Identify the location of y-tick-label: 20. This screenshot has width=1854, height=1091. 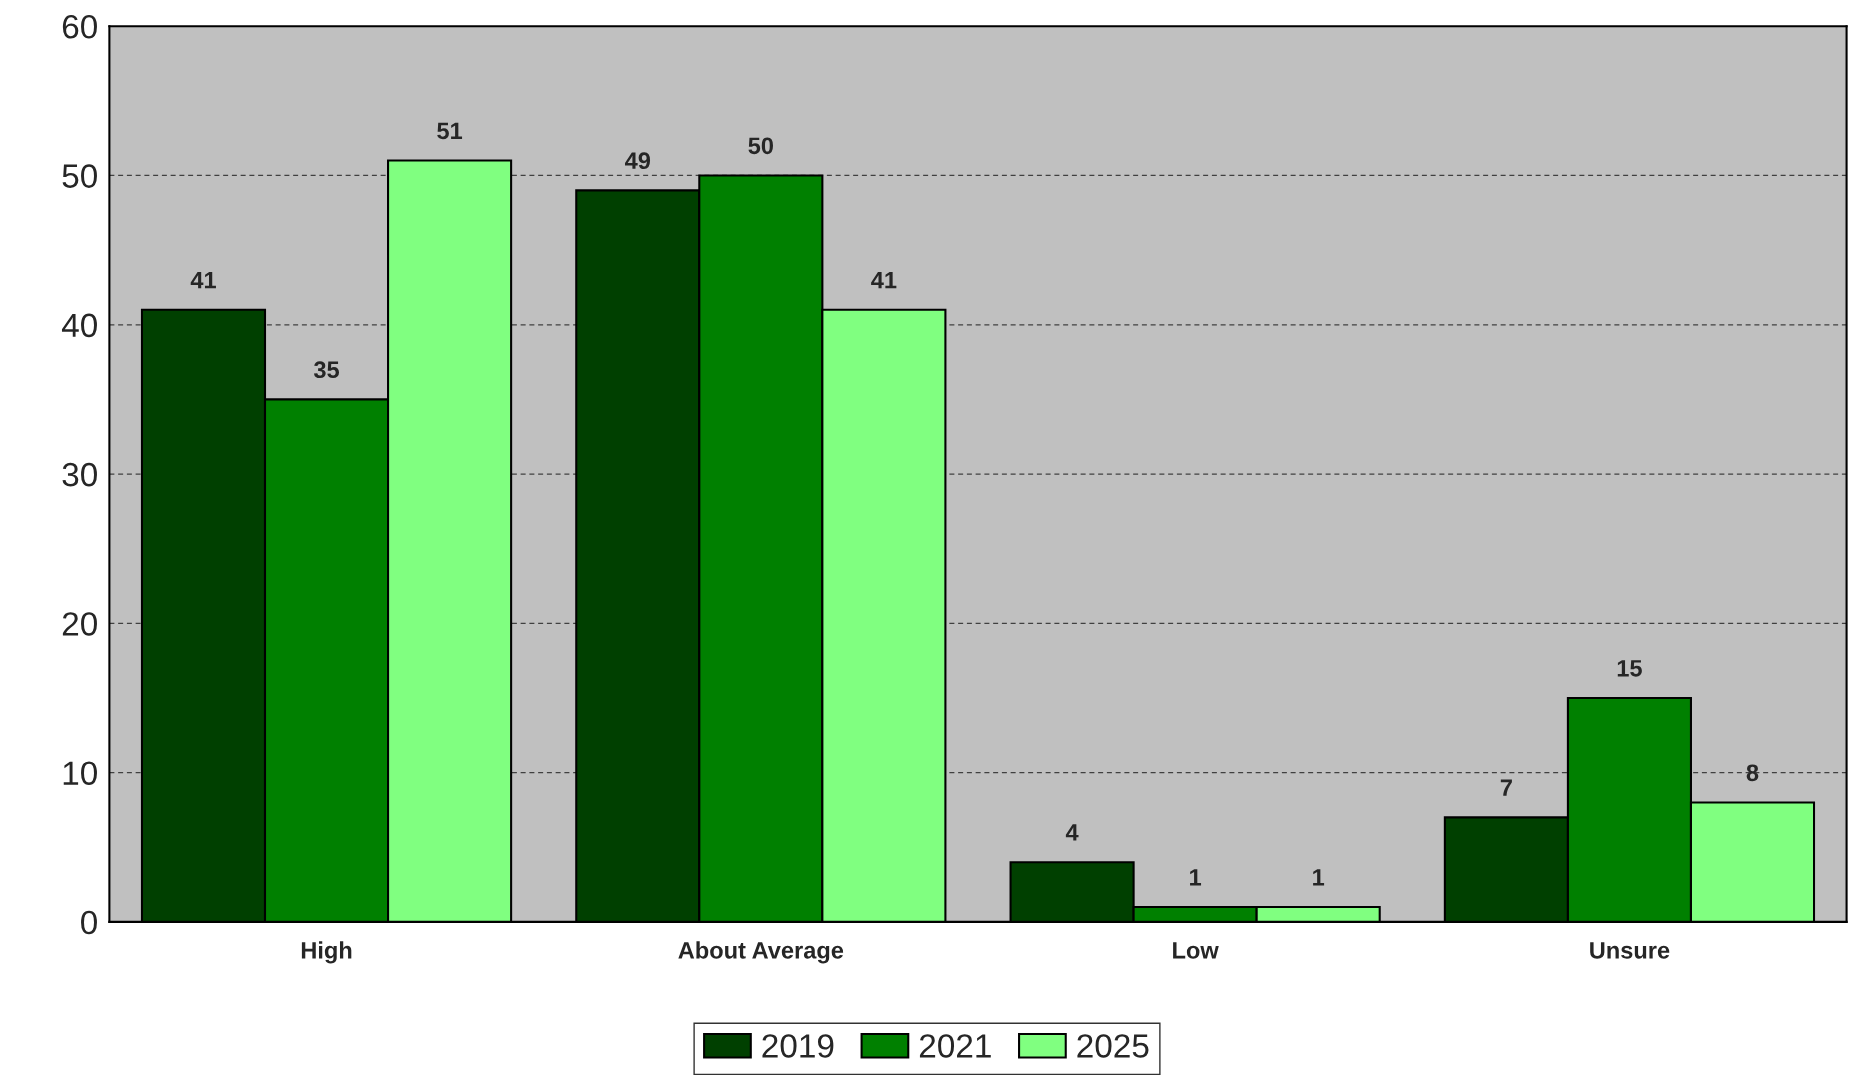
(79, 624).